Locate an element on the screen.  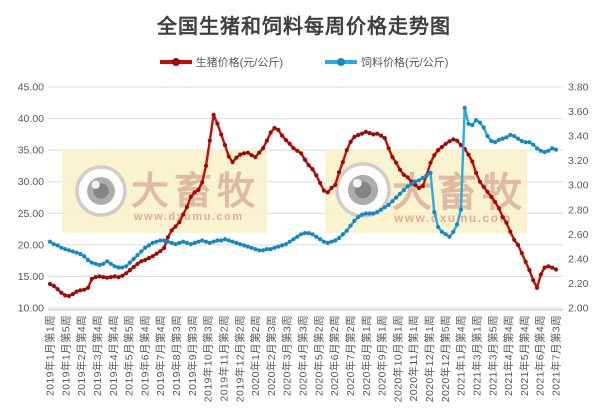
svg-text: 2019年10月第3周 is located at coordinates (208, 358).